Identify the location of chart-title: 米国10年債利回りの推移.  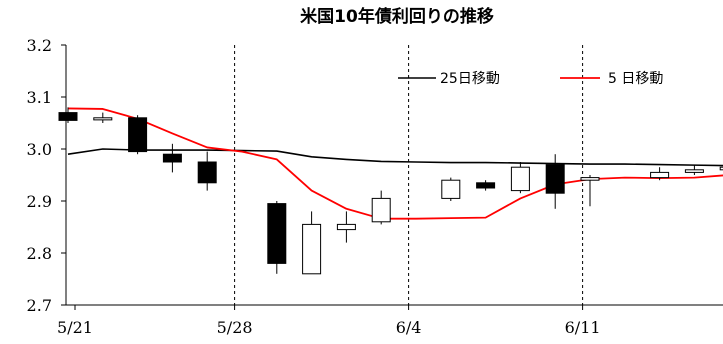
(397, 16).